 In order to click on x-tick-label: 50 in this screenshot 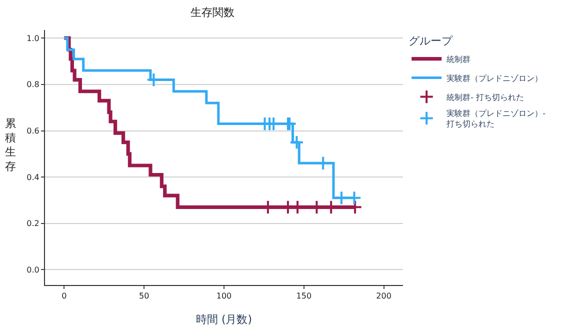, I will do `click(144, 296)`.